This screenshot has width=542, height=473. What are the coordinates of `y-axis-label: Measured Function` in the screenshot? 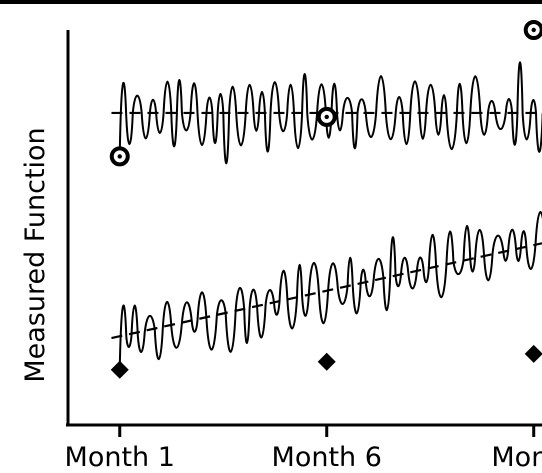 It's located at (35, 254).